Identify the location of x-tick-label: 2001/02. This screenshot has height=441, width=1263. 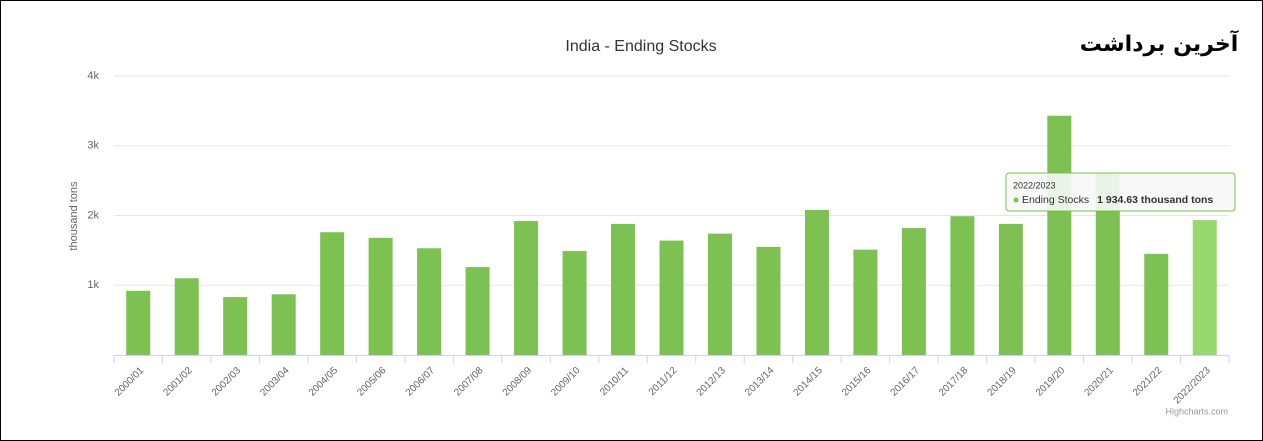
(178, 382).